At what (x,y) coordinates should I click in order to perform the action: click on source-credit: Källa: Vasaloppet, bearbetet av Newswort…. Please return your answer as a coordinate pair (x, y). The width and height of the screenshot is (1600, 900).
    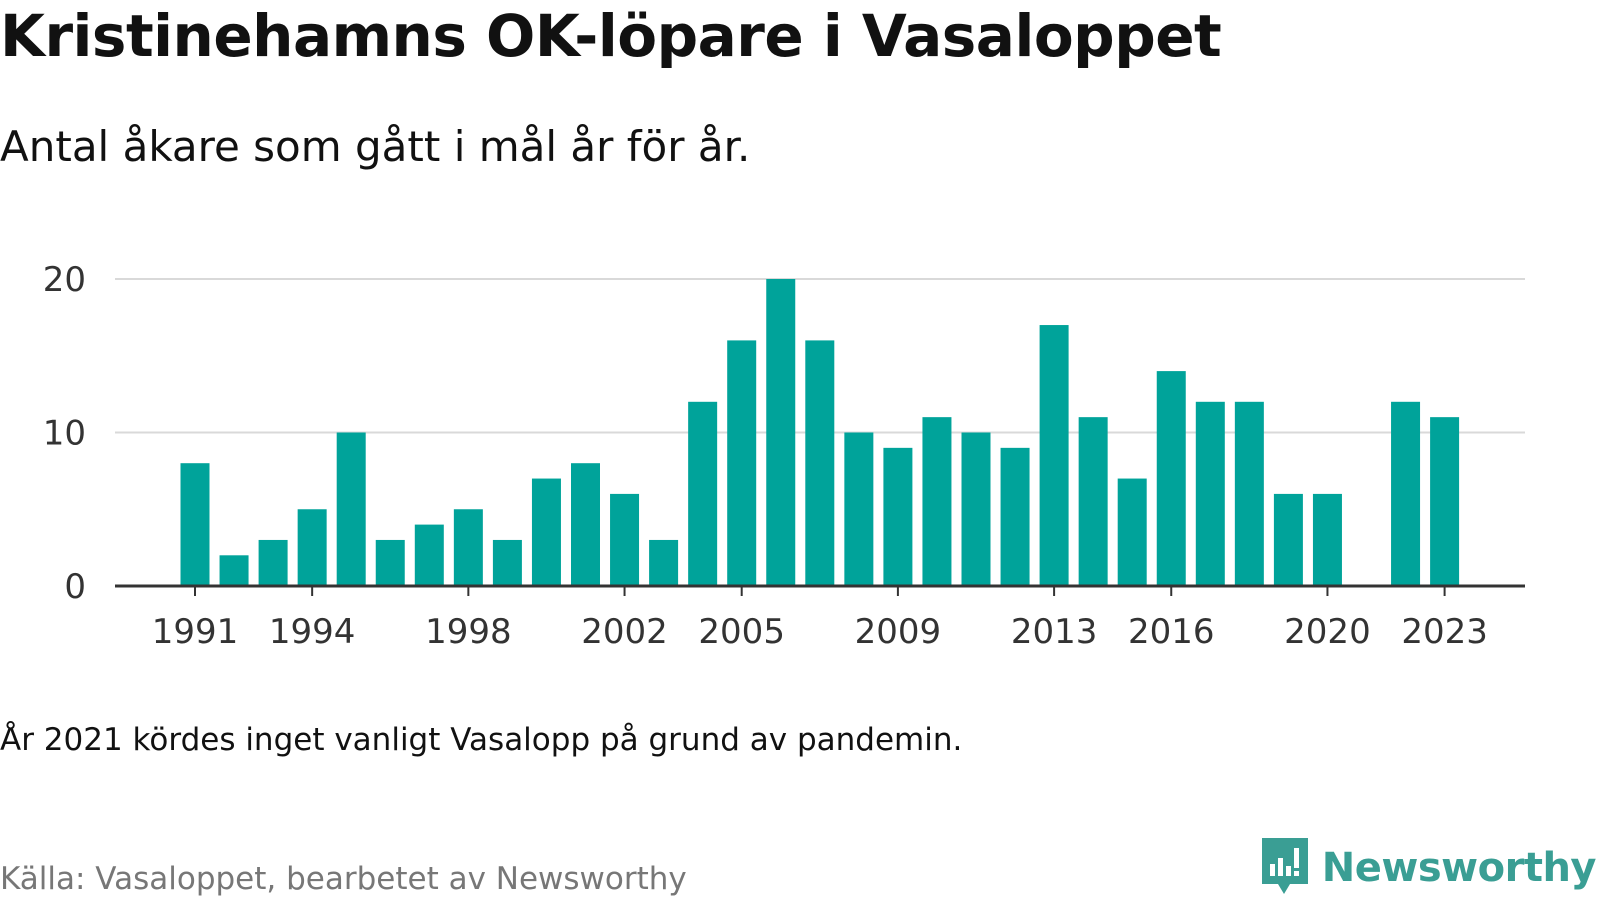
    Looking at the image, I should click on (343, 879).